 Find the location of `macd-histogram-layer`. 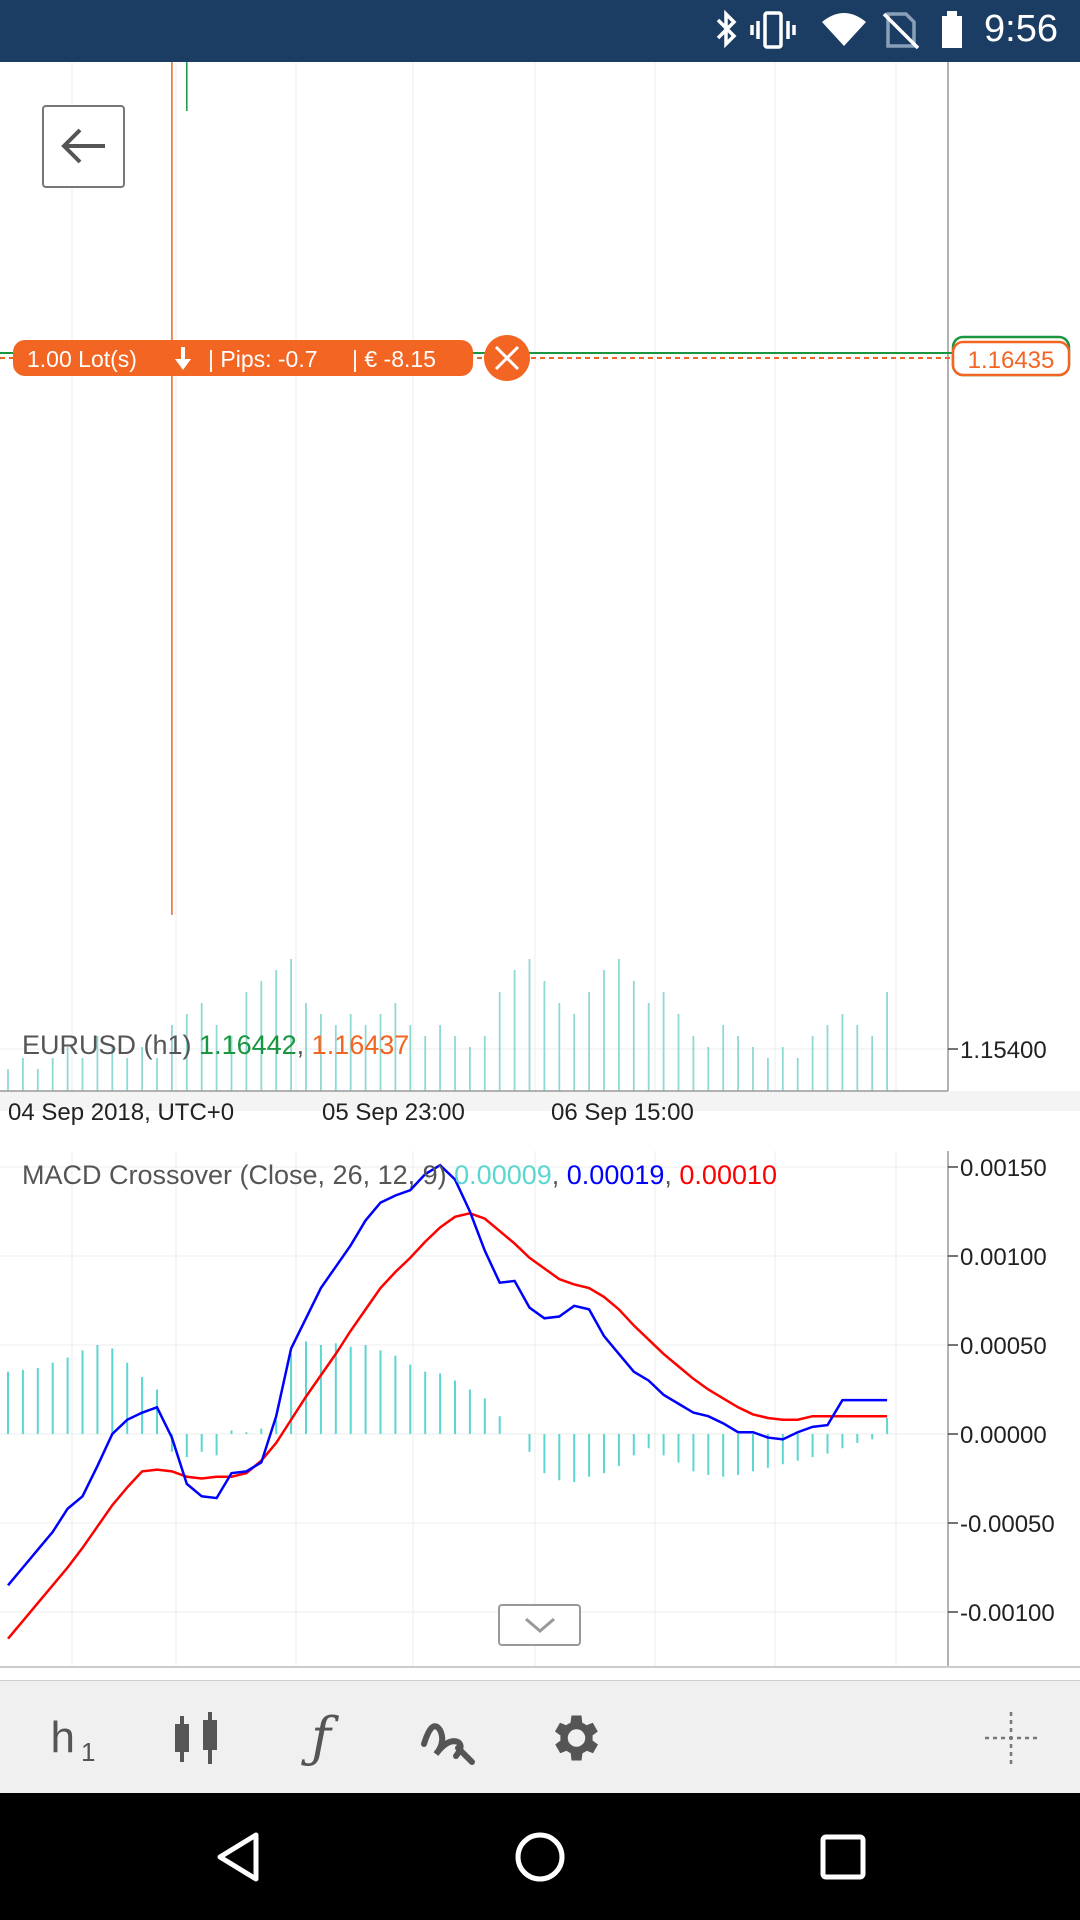

macd-histogram-layer is located at coordinates (448, 1412).